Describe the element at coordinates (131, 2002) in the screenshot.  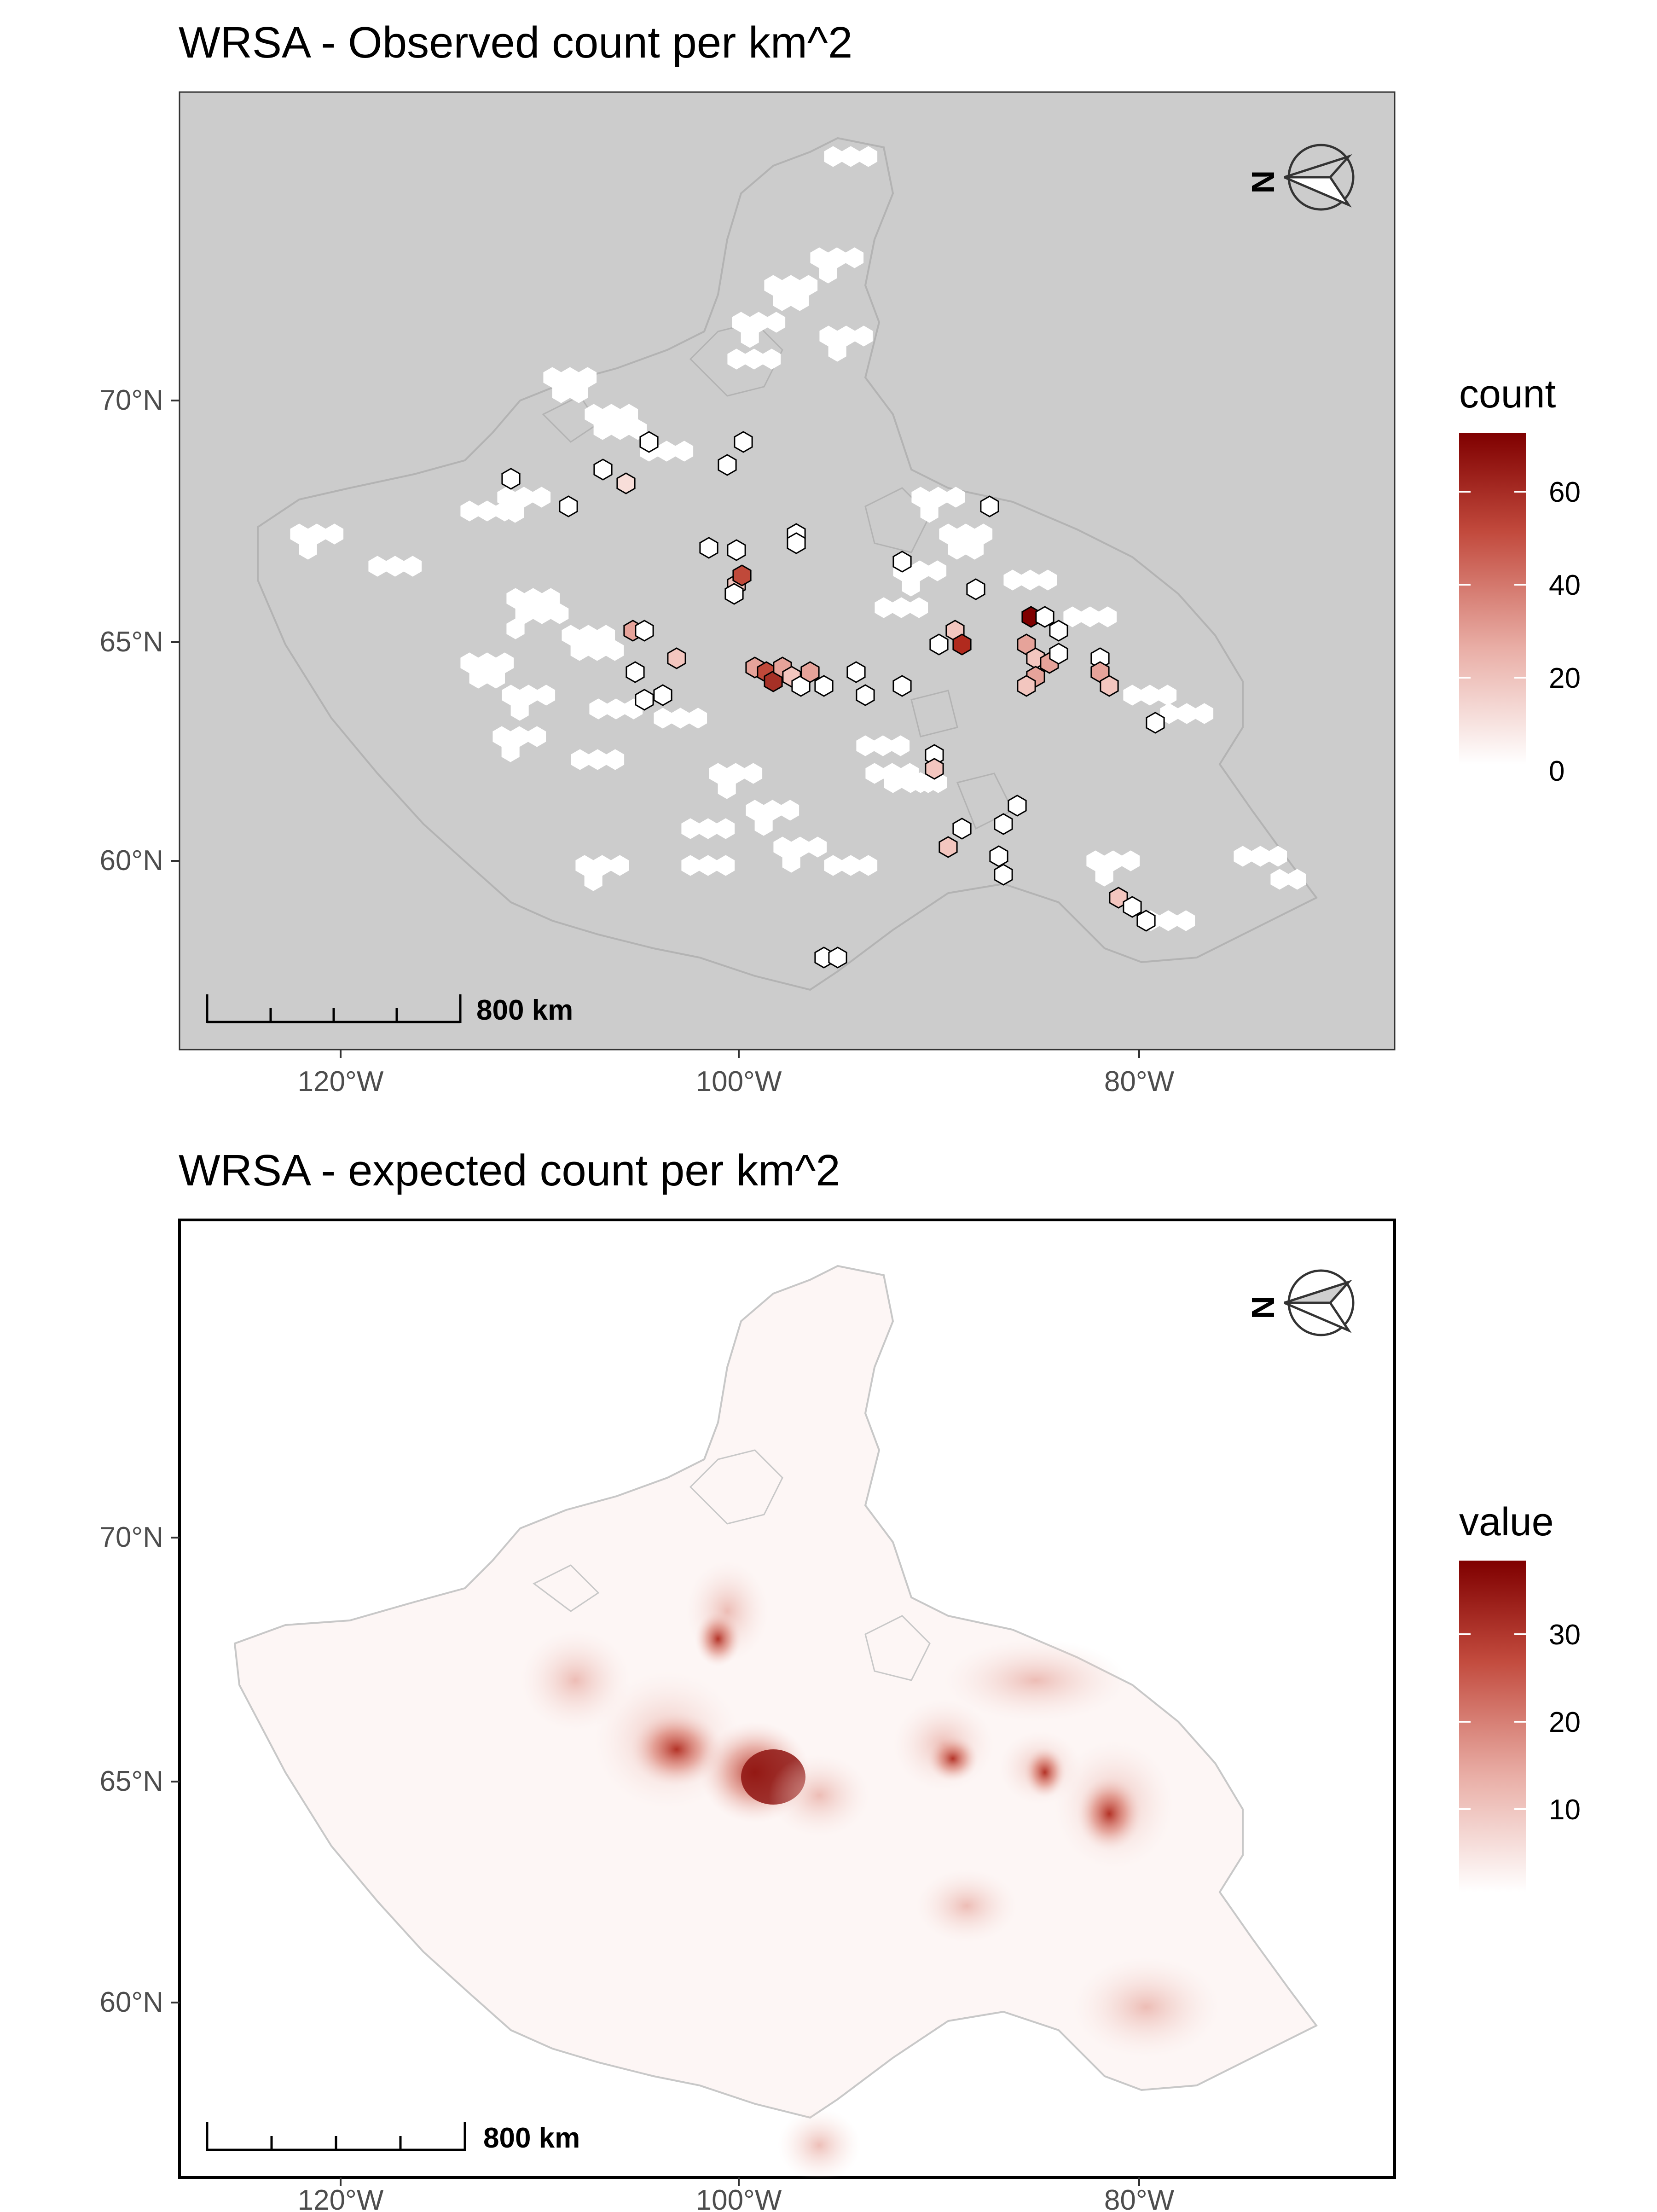
I see `y-tick-label: 60°N` at that location.